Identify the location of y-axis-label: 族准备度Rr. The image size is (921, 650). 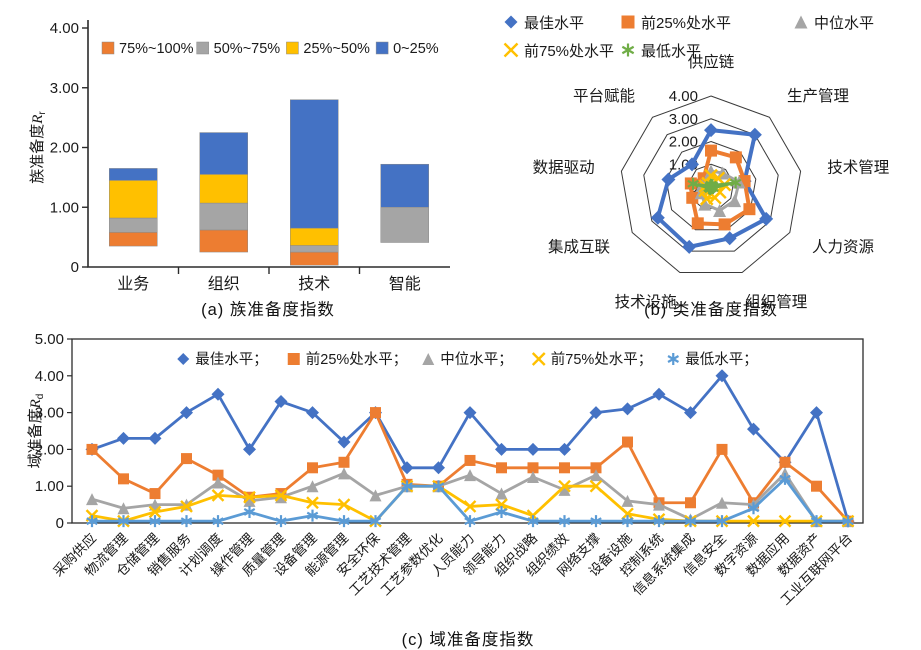
(38, 147).